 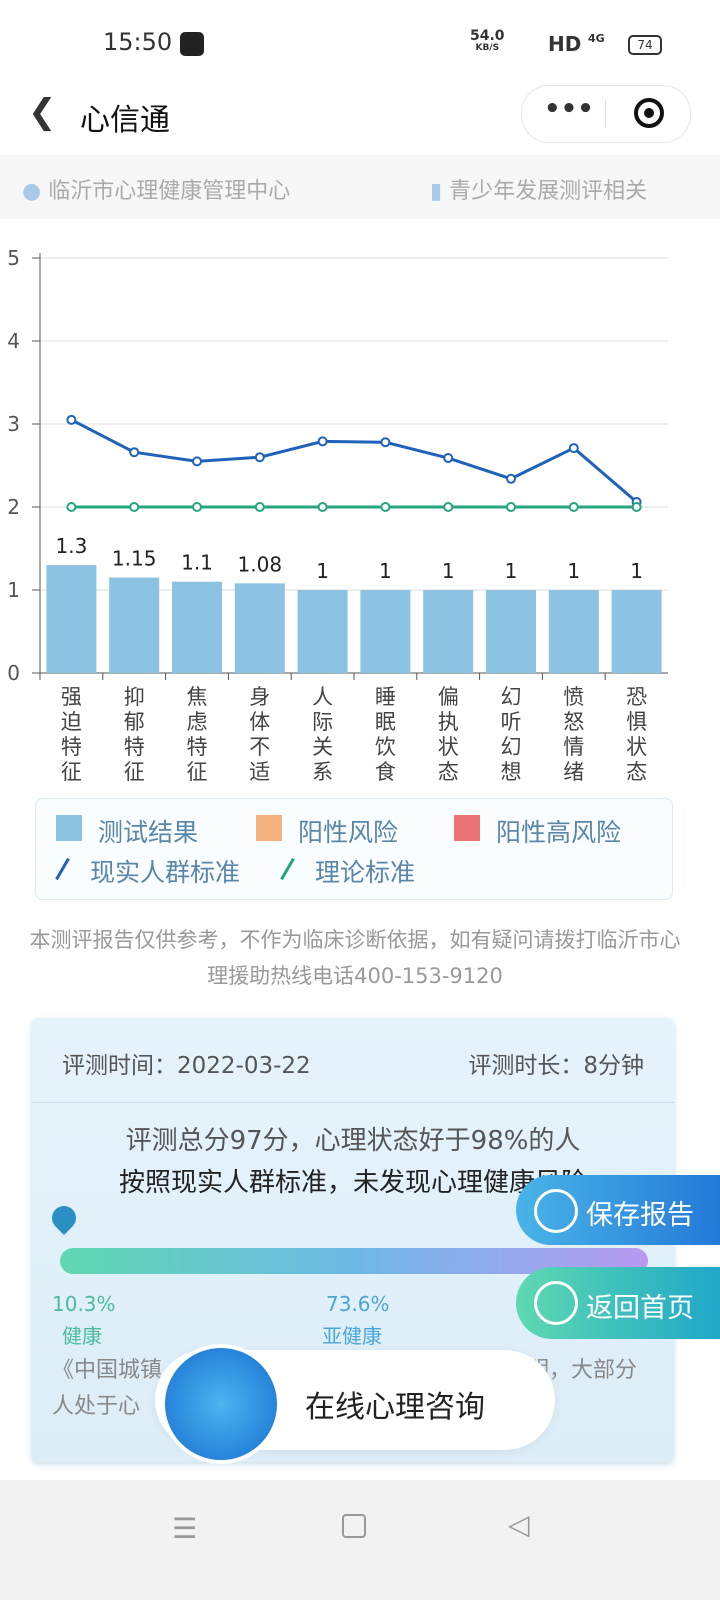 What do you see at coordinates (169, 191) in the screenshot?
I see `location-text: 临沂市心理健康管理中心` at bounding box center [169, 191].